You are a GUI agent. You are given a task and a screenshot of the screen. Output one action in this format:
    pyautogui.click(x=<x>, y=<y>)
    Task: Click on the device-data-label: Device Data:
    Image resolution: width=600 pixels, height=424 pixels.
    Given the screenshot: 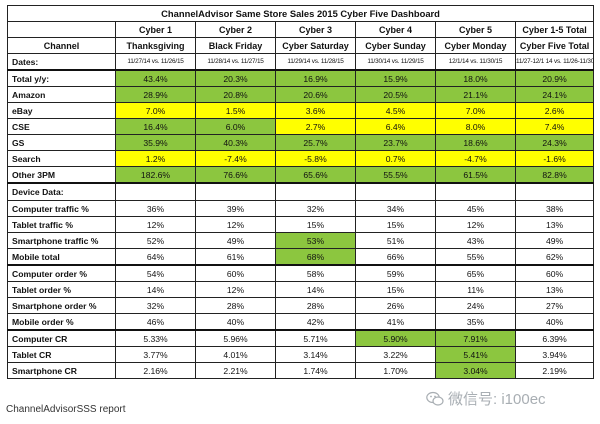 What is the action you would take?
    pyautogui.click(x=61, y=191)
    